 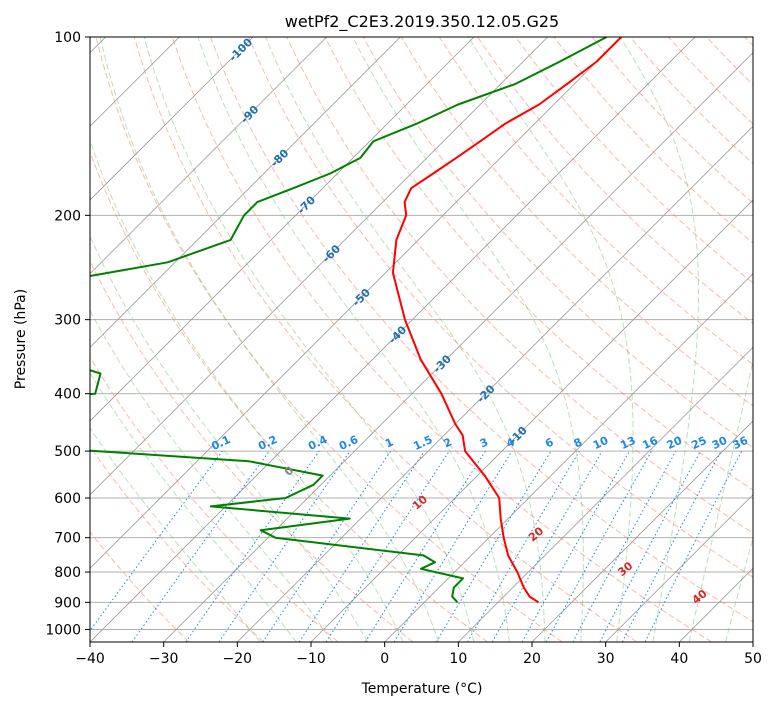 I want to click on x-axis: −40 −30 −20 −10 0 10 20 30 40 50, so click(x=418, y=654).